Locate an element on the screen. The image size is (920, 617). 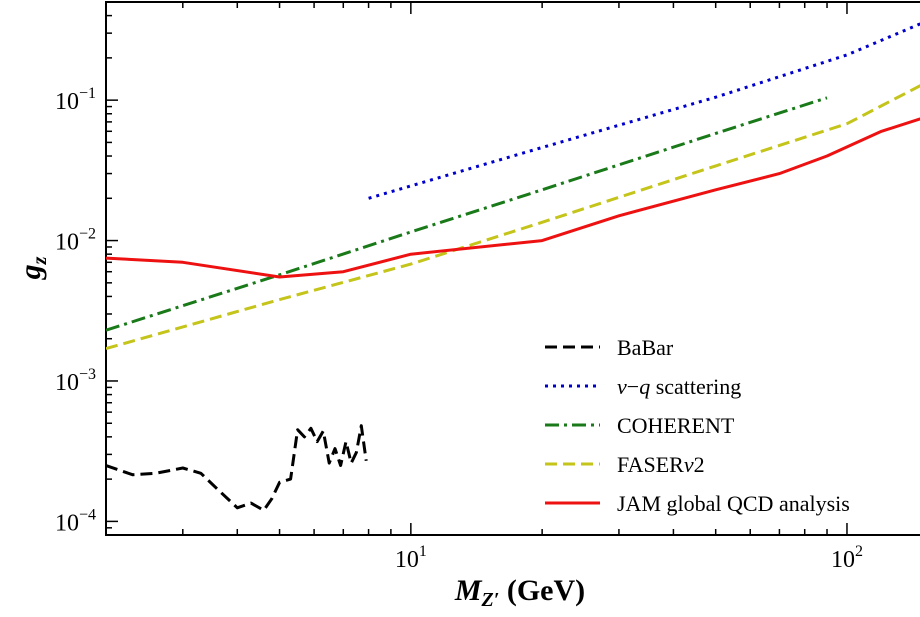
x-tick-label: 10¹ is located at coordinates (411, 558).